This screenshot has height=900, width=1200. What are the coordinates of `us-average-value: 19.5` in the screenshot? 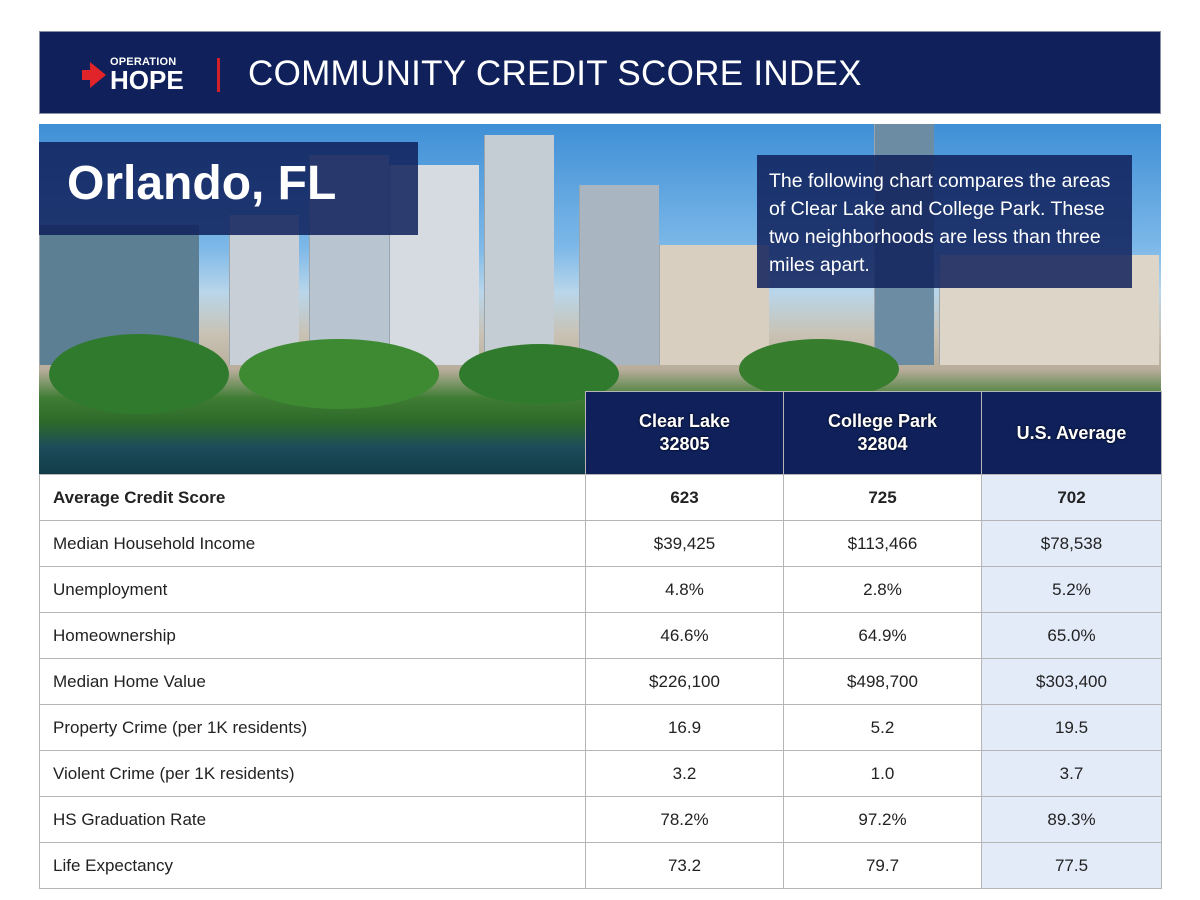 It's located at (1071, 727).